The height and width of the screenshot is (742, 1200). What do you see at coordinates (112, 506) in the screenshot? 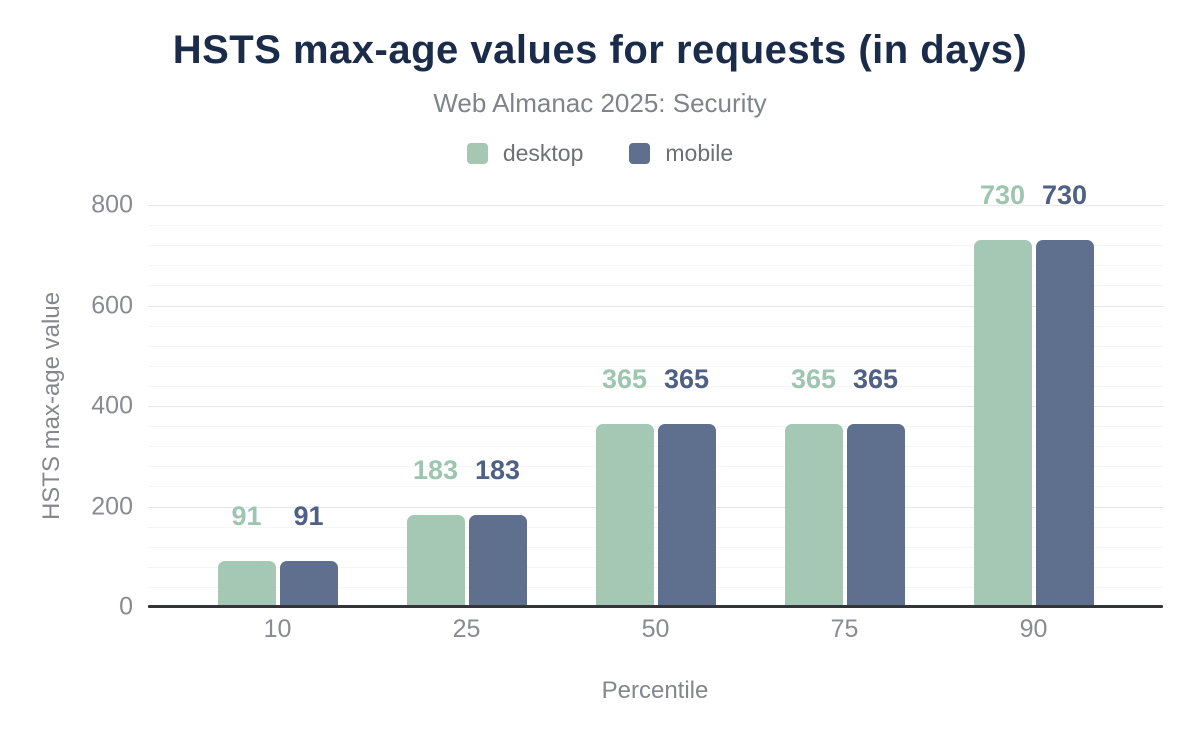
I see `y-tick-label: 200` at bounding box center [112, 506].